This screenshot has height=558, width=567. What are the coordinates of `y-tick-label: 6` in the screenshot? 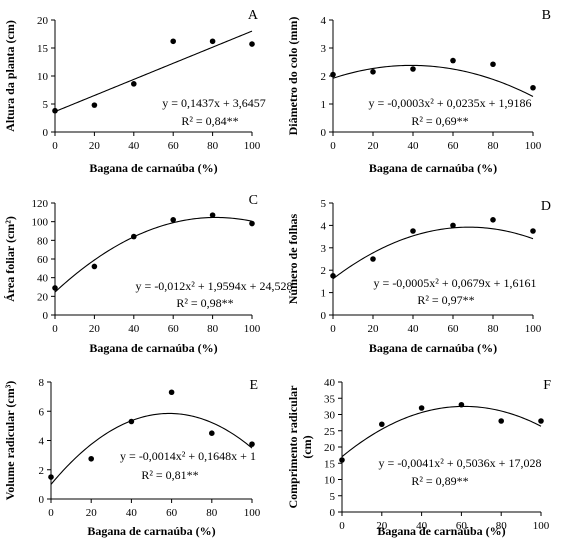 It's located at (42, 412).